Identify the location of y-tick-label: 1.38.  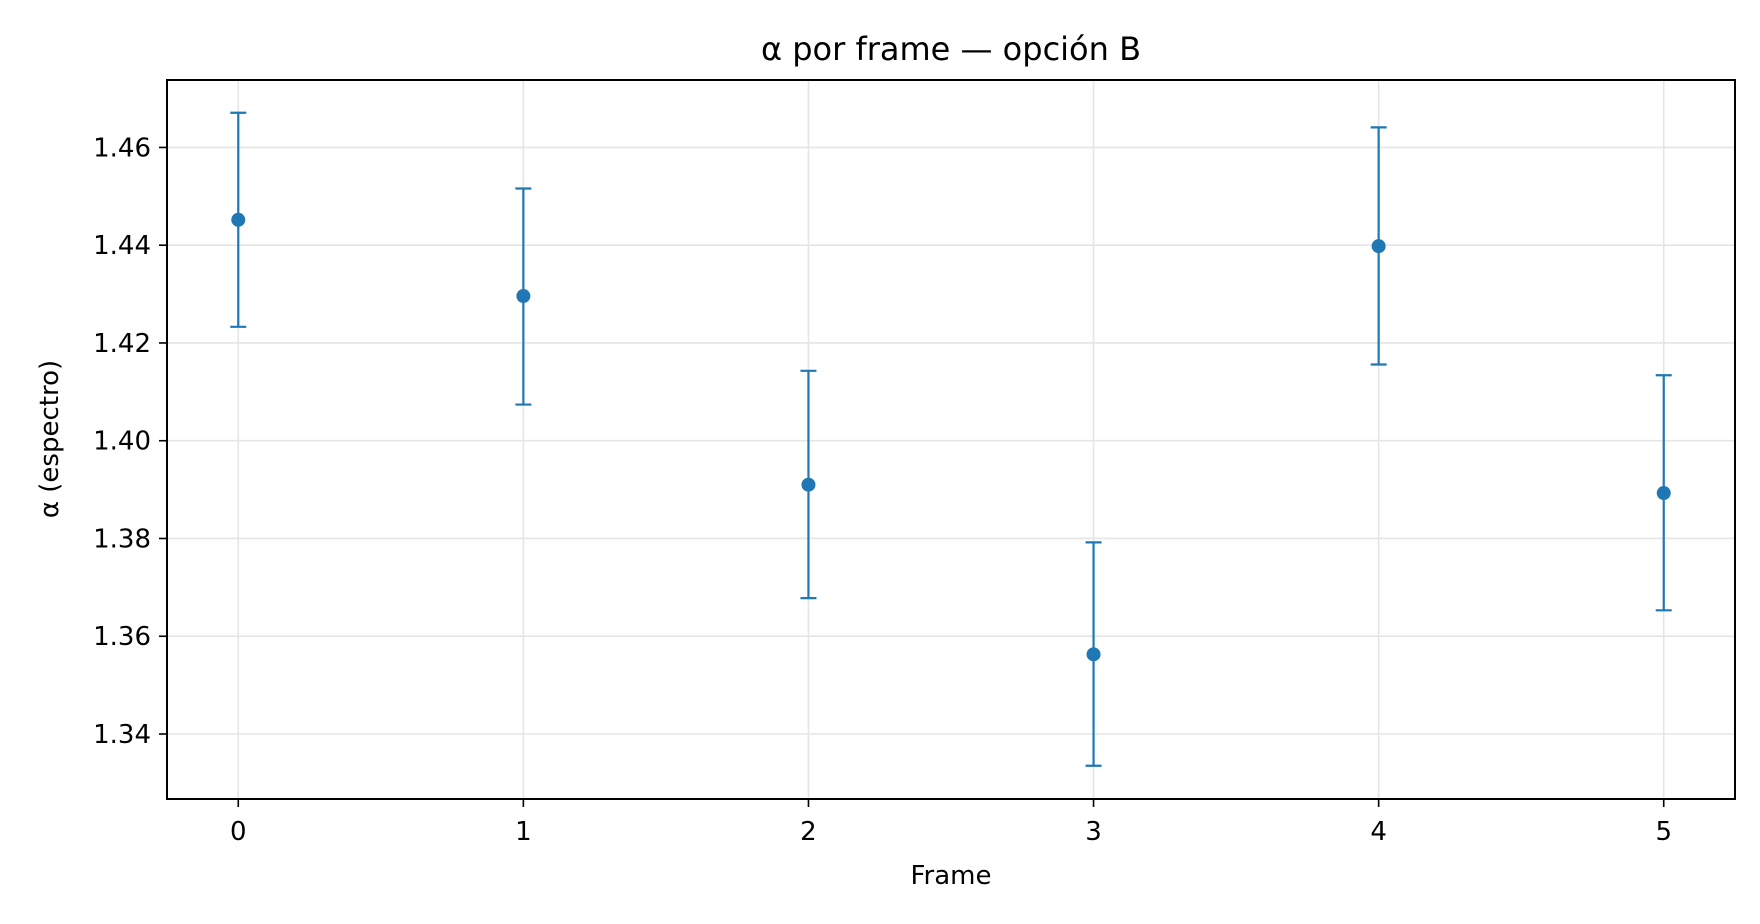
(122, 539).